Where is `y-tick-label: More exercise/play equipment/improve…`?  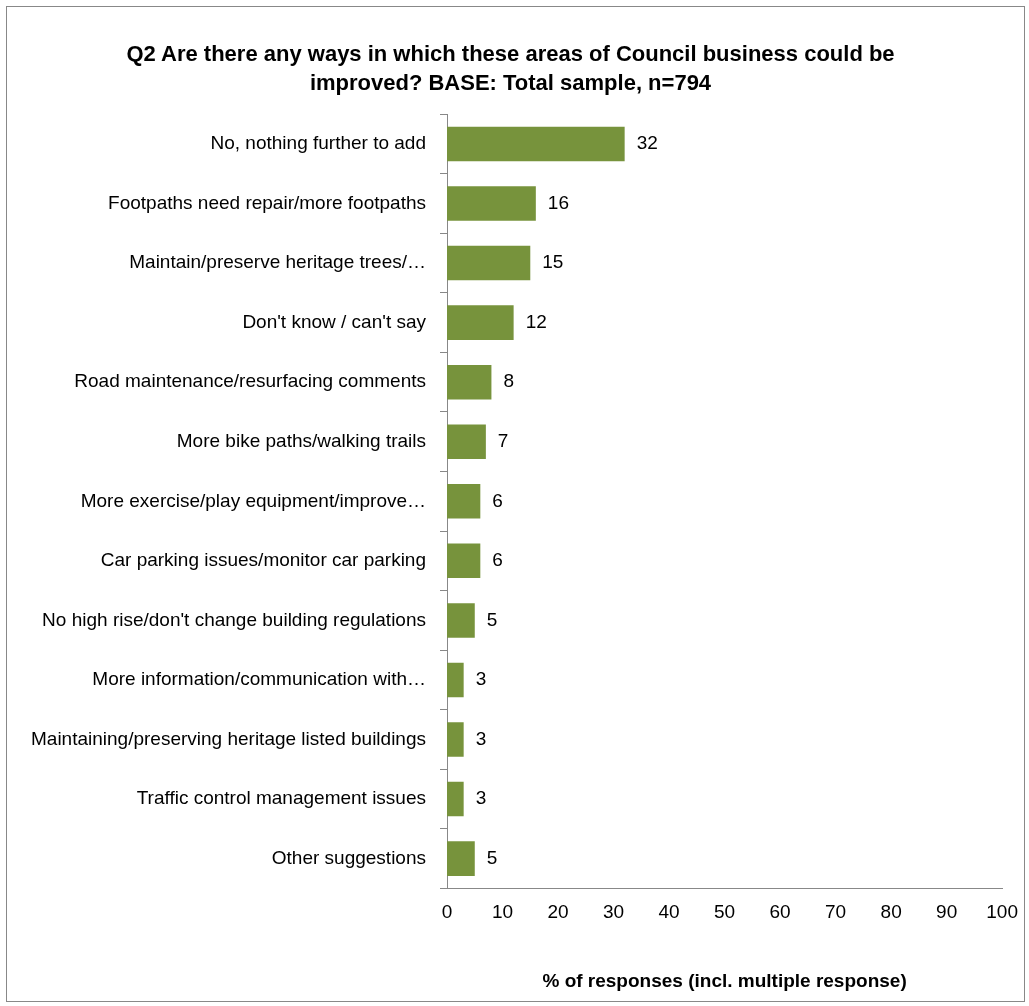
y-tick-label: More exercise/play equipment/improve… is located at coordinates (253, 500).